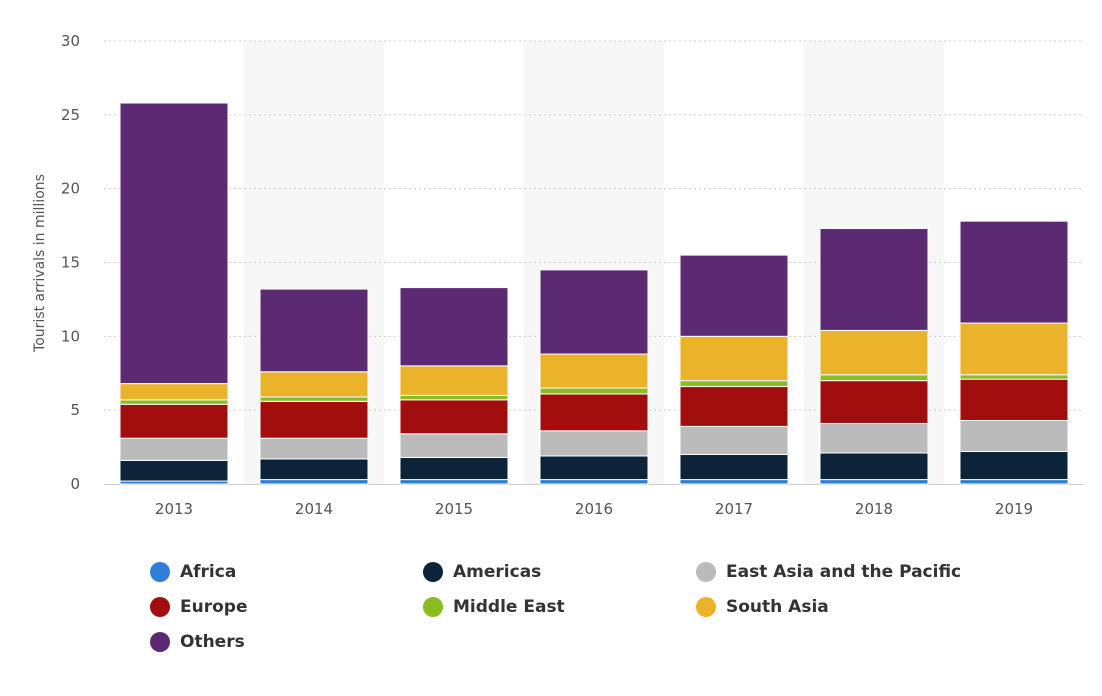  I want to click on y-tick-label: 20, so click(70, 189).